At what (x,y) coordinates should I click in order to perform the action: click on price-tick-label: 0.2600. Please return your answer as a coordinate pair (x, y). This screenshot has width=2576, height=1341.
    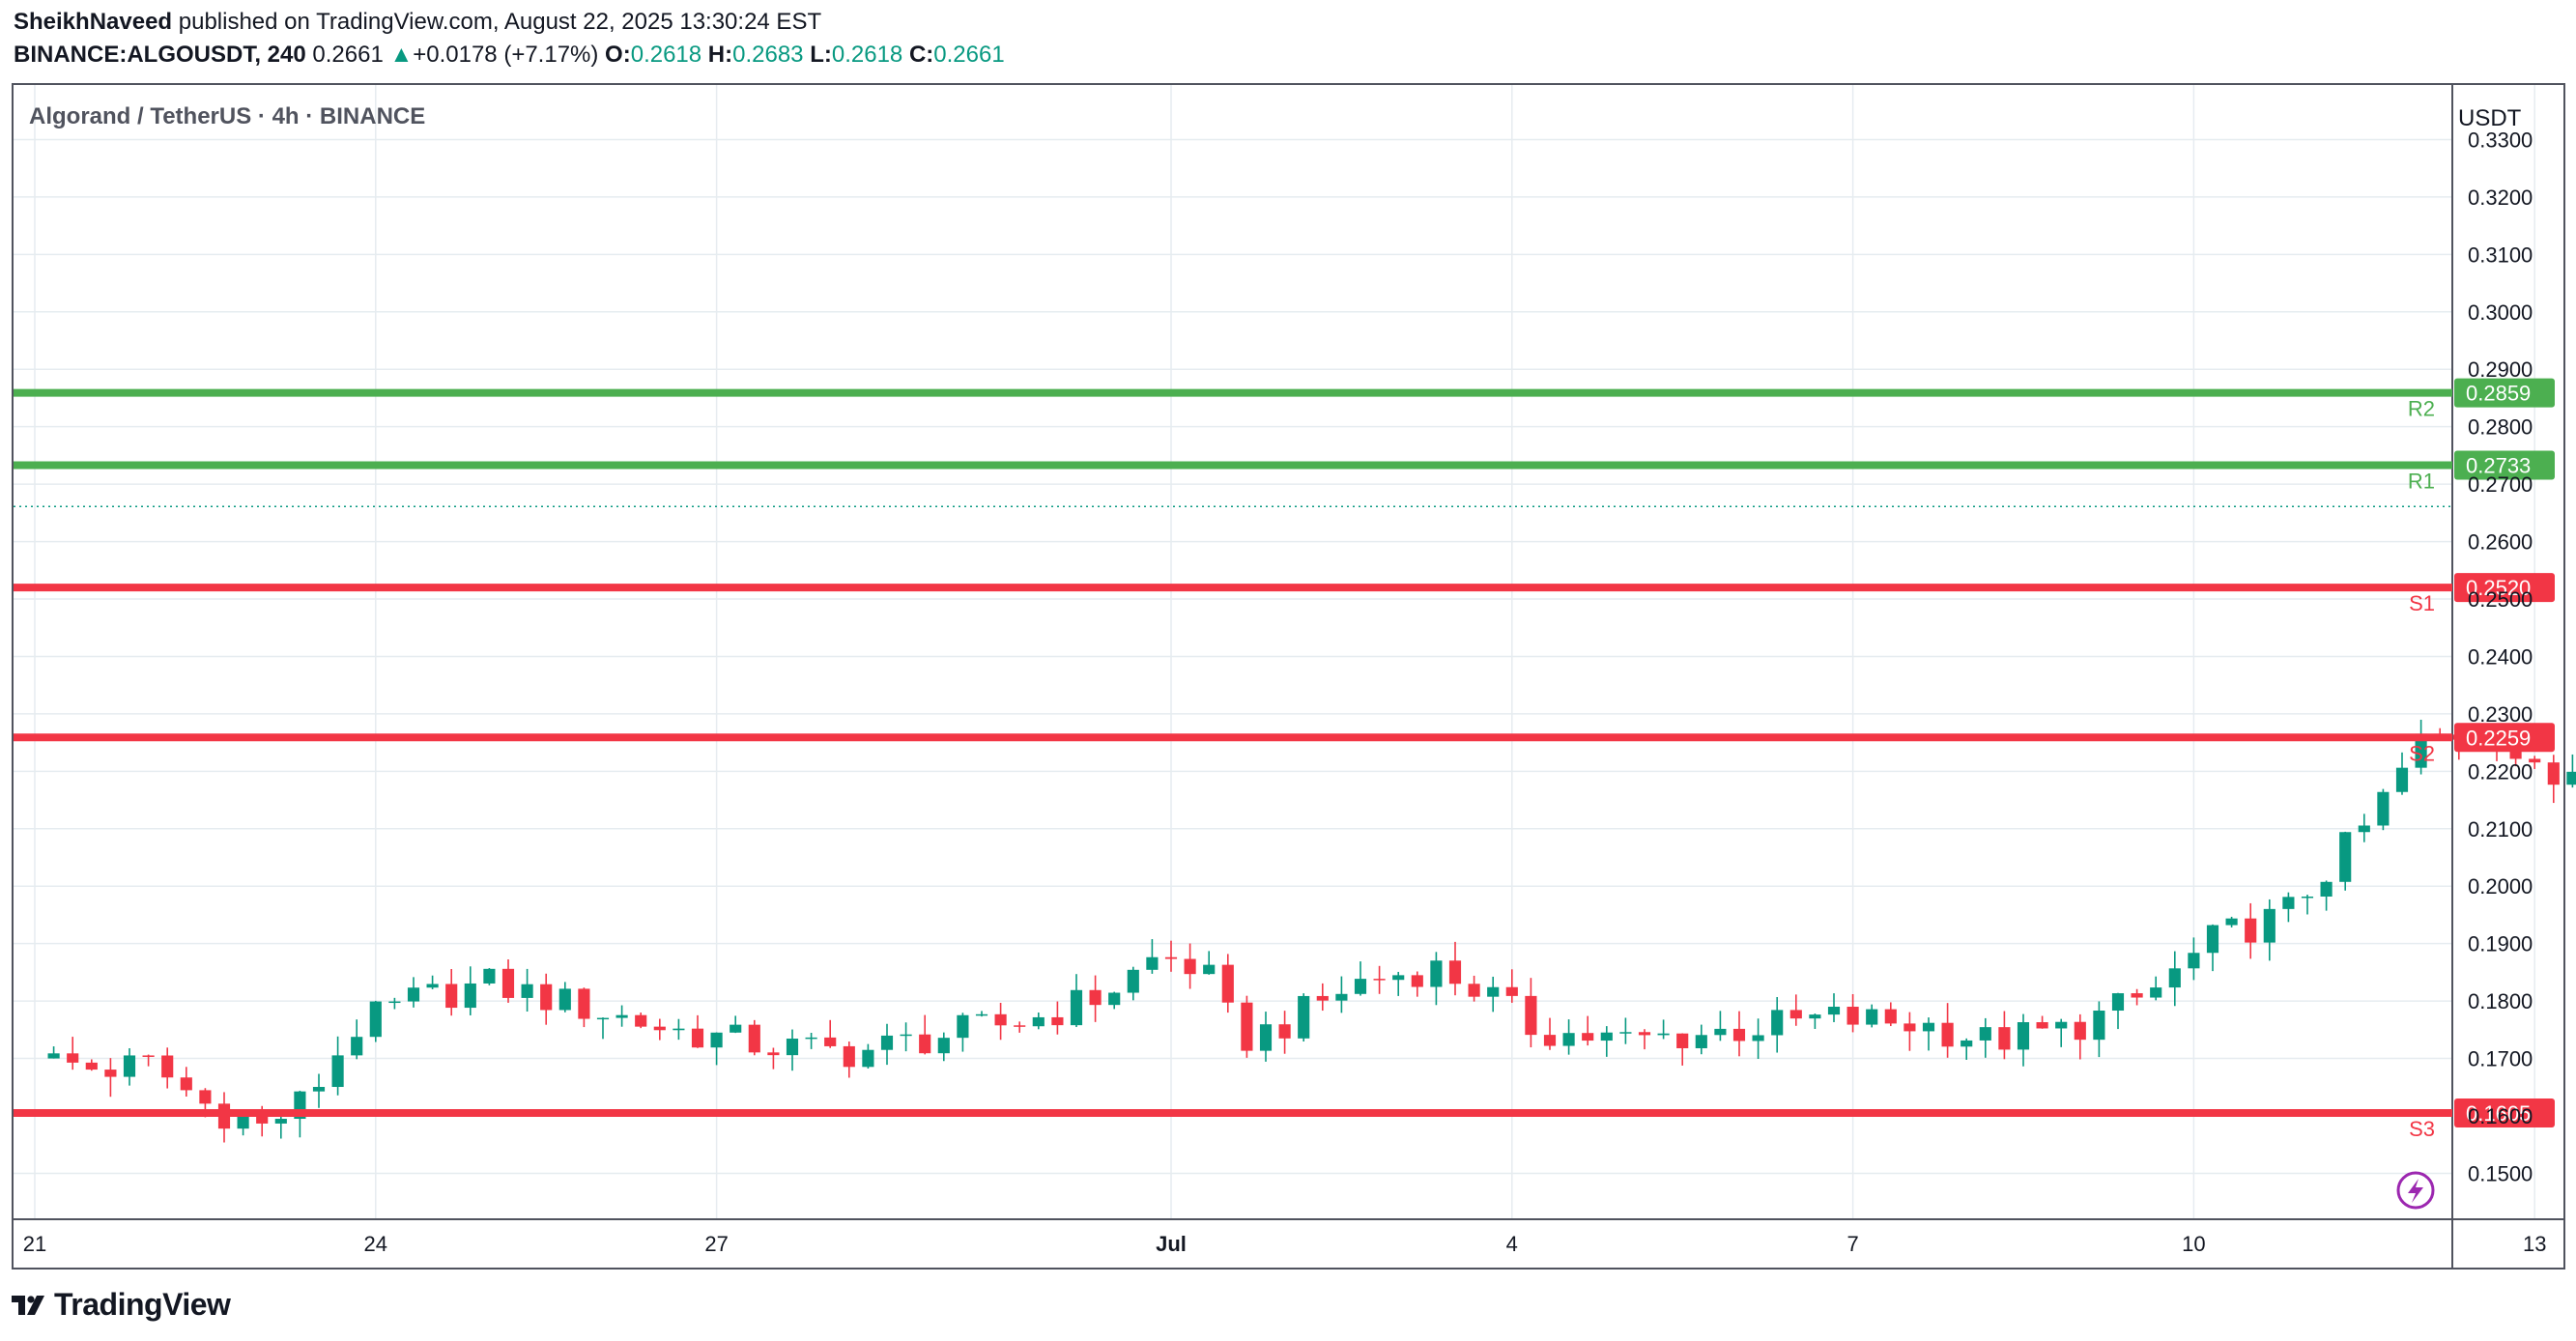
    Looking at the image, I should click on (2500, 542).